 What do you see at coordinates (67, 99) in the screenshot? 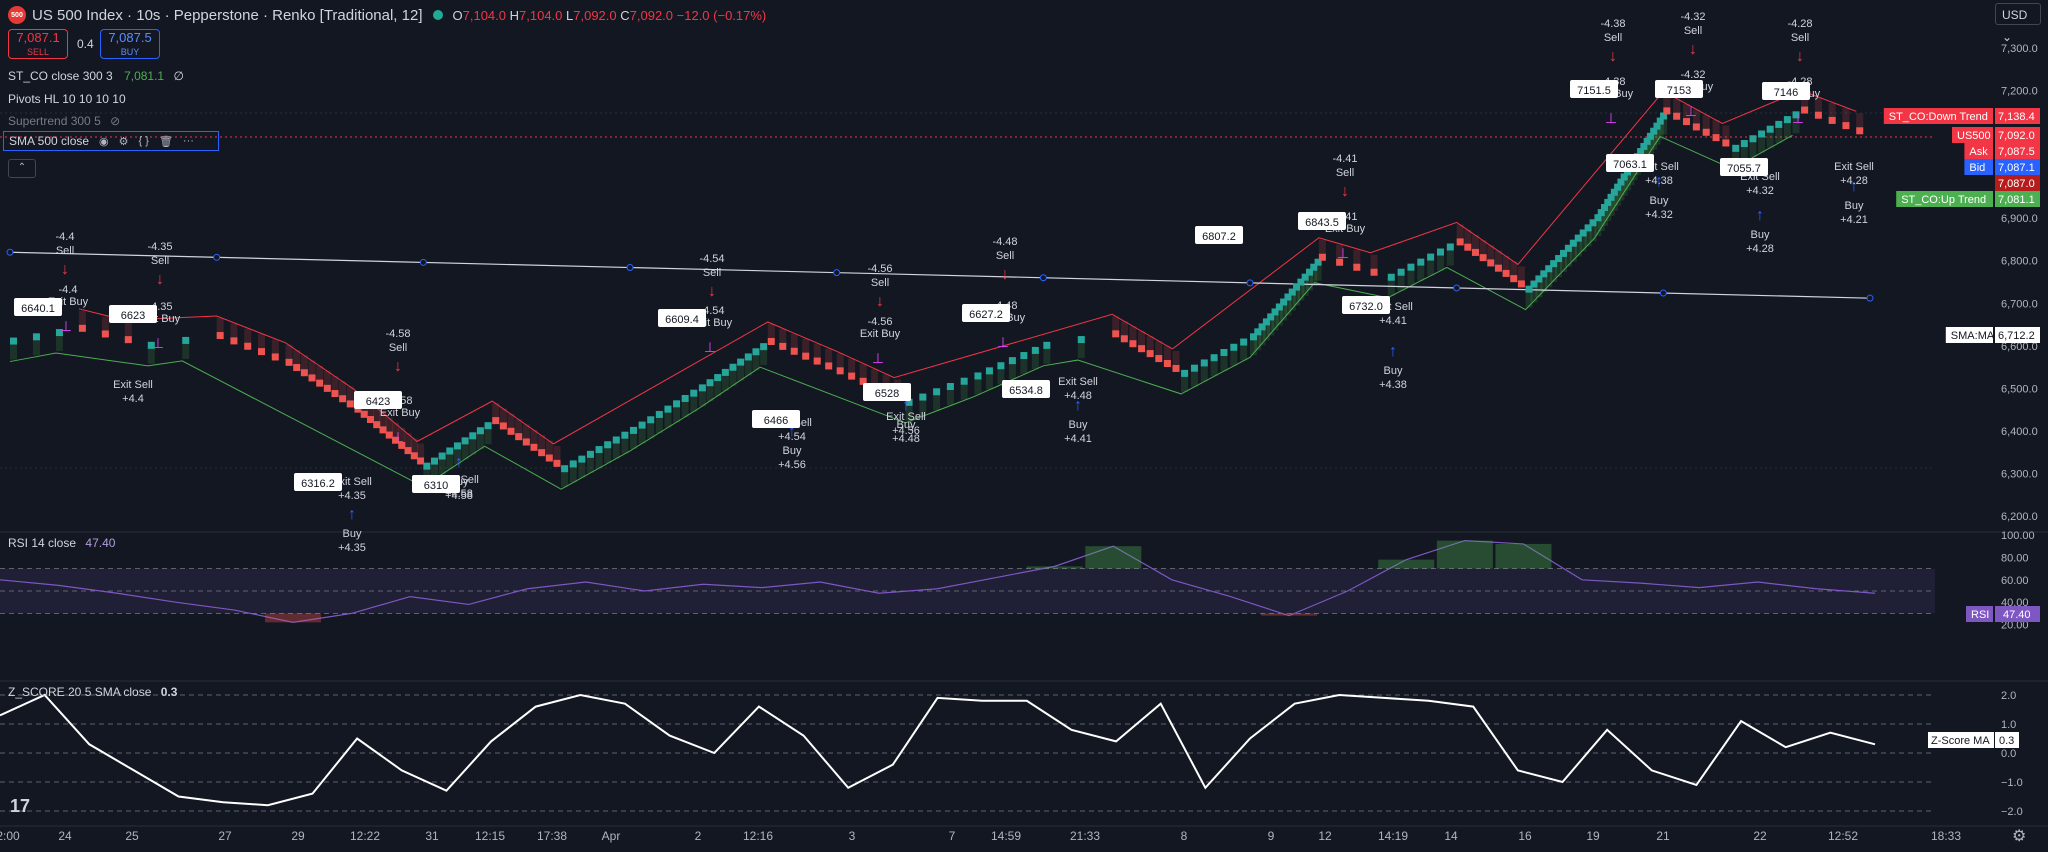
I see `pivots-legend: Pivots HL 10 10 10 10` at bounding box center [67, 99].